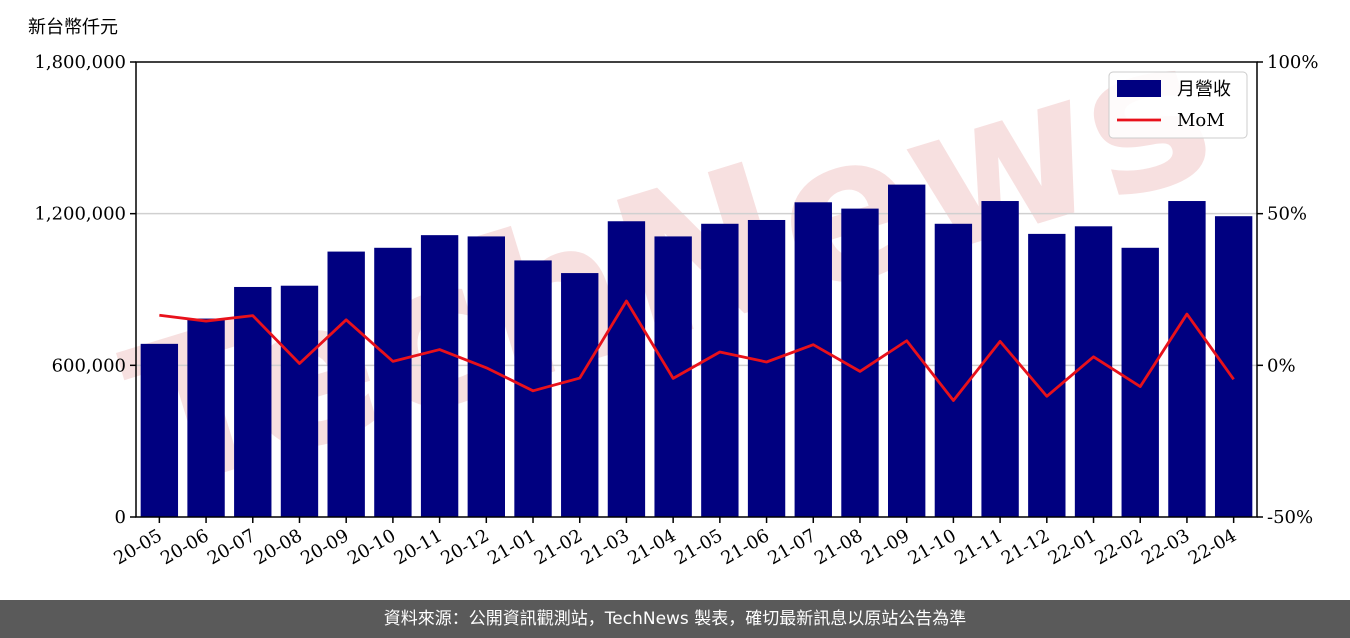  I want to click on x-tick-label: 21-10, so click(931, 547).